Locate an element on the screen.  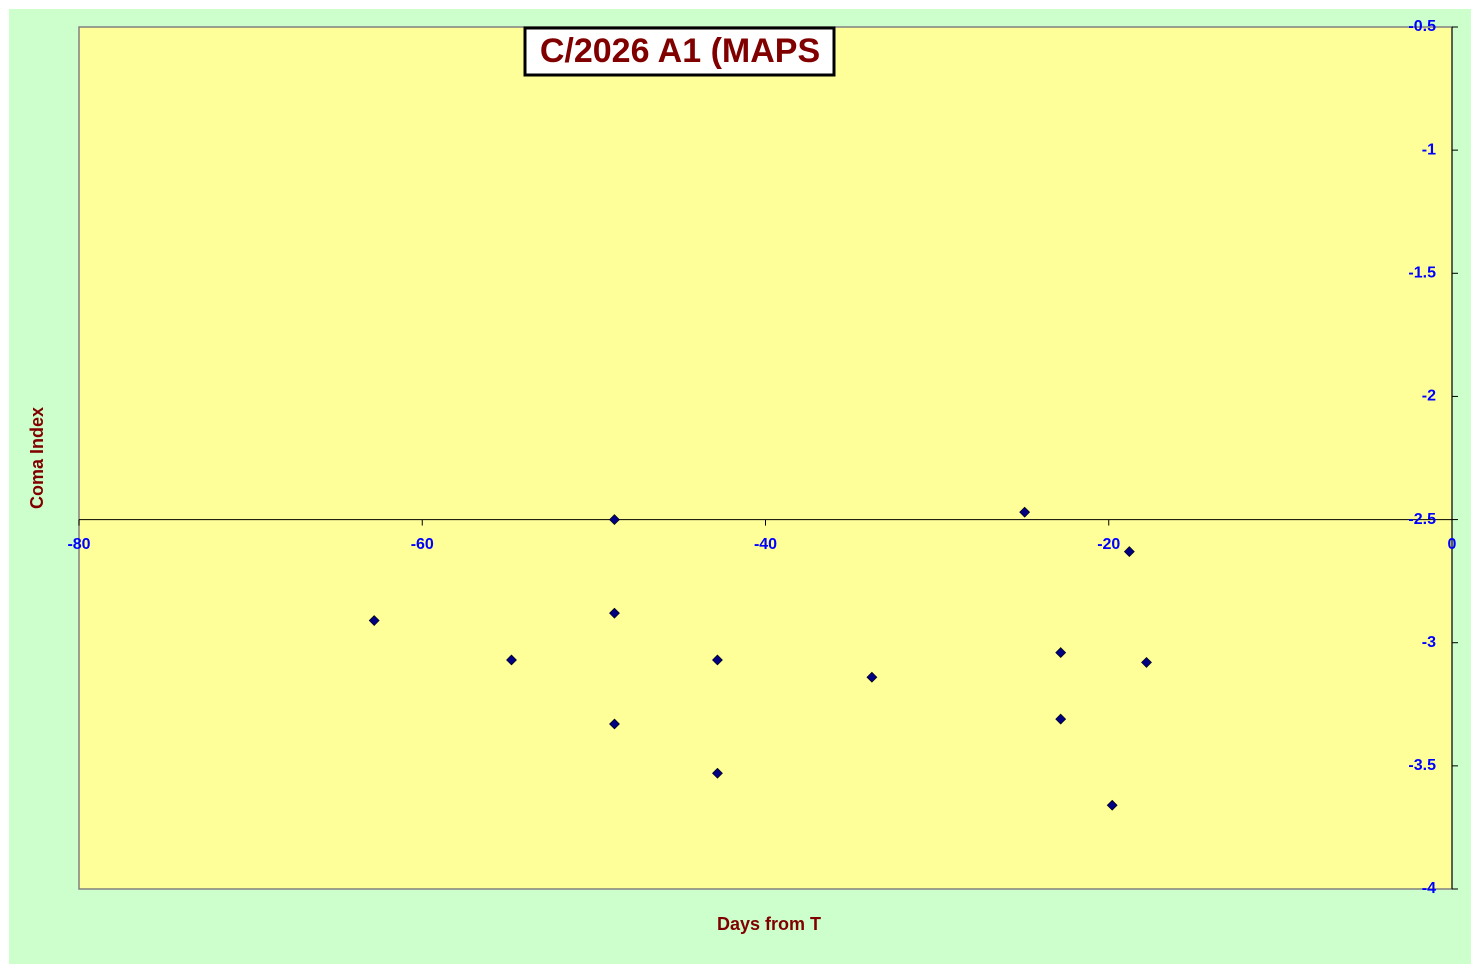
title-box is located at coordinates (679, 51).